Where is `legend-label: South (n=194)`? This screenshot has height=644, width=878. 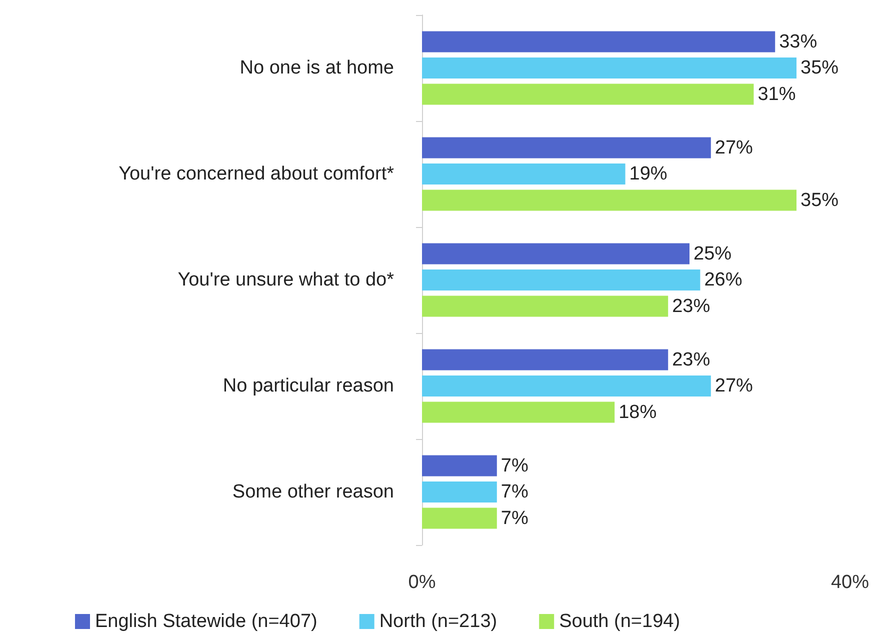 legend-label: South (n=194) is located at coordinates (619, 621).